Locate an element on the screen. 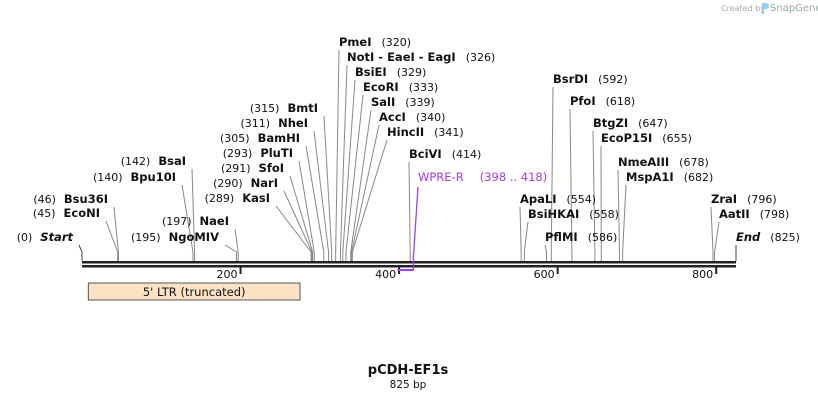  site-name: NarI is located at coordinates (264, 183).